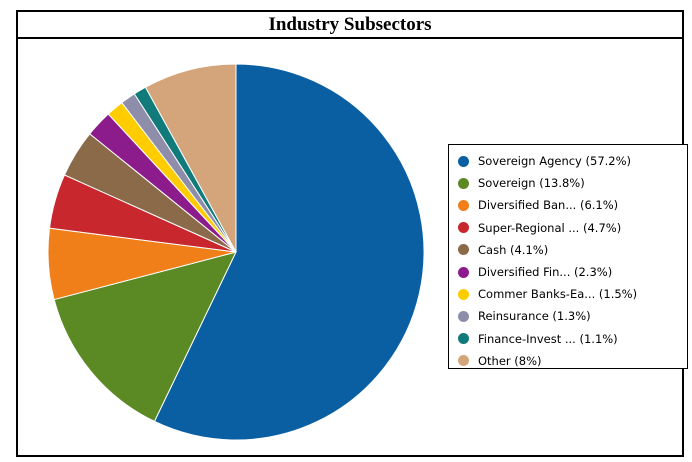  I want to click on legend-item-8: Finance-Invest ... (1.1%), so click(572, 339).